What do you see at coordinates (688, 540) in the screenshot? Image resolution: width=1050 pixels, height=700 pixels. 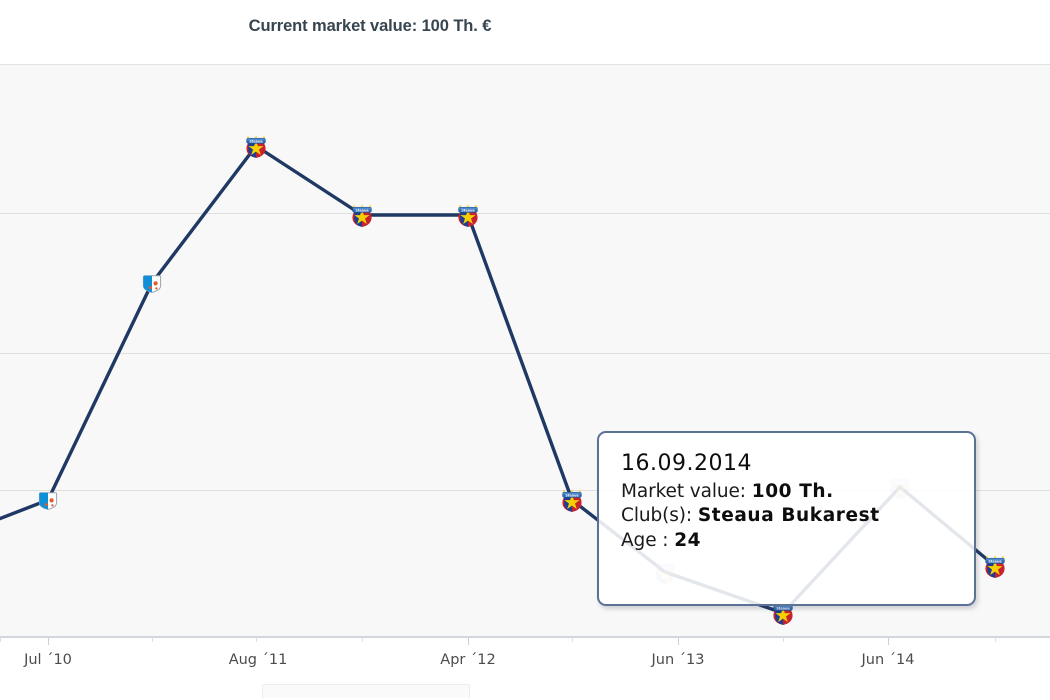 I see `tooltip-age-value: 24` at bounding box center [688, 540].